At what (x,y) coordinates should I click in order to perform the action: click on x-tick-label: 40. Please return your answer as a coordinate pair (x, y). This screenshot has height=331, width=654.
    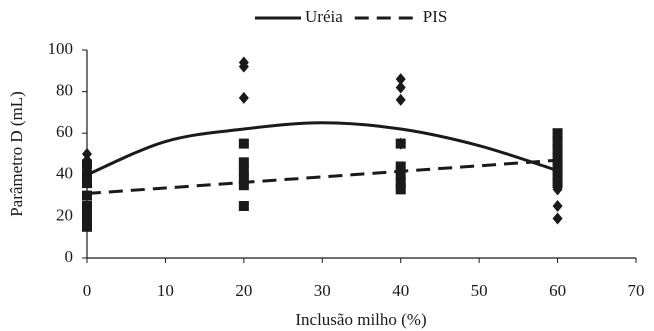
    Looking at the image, I should click on (400, 290).